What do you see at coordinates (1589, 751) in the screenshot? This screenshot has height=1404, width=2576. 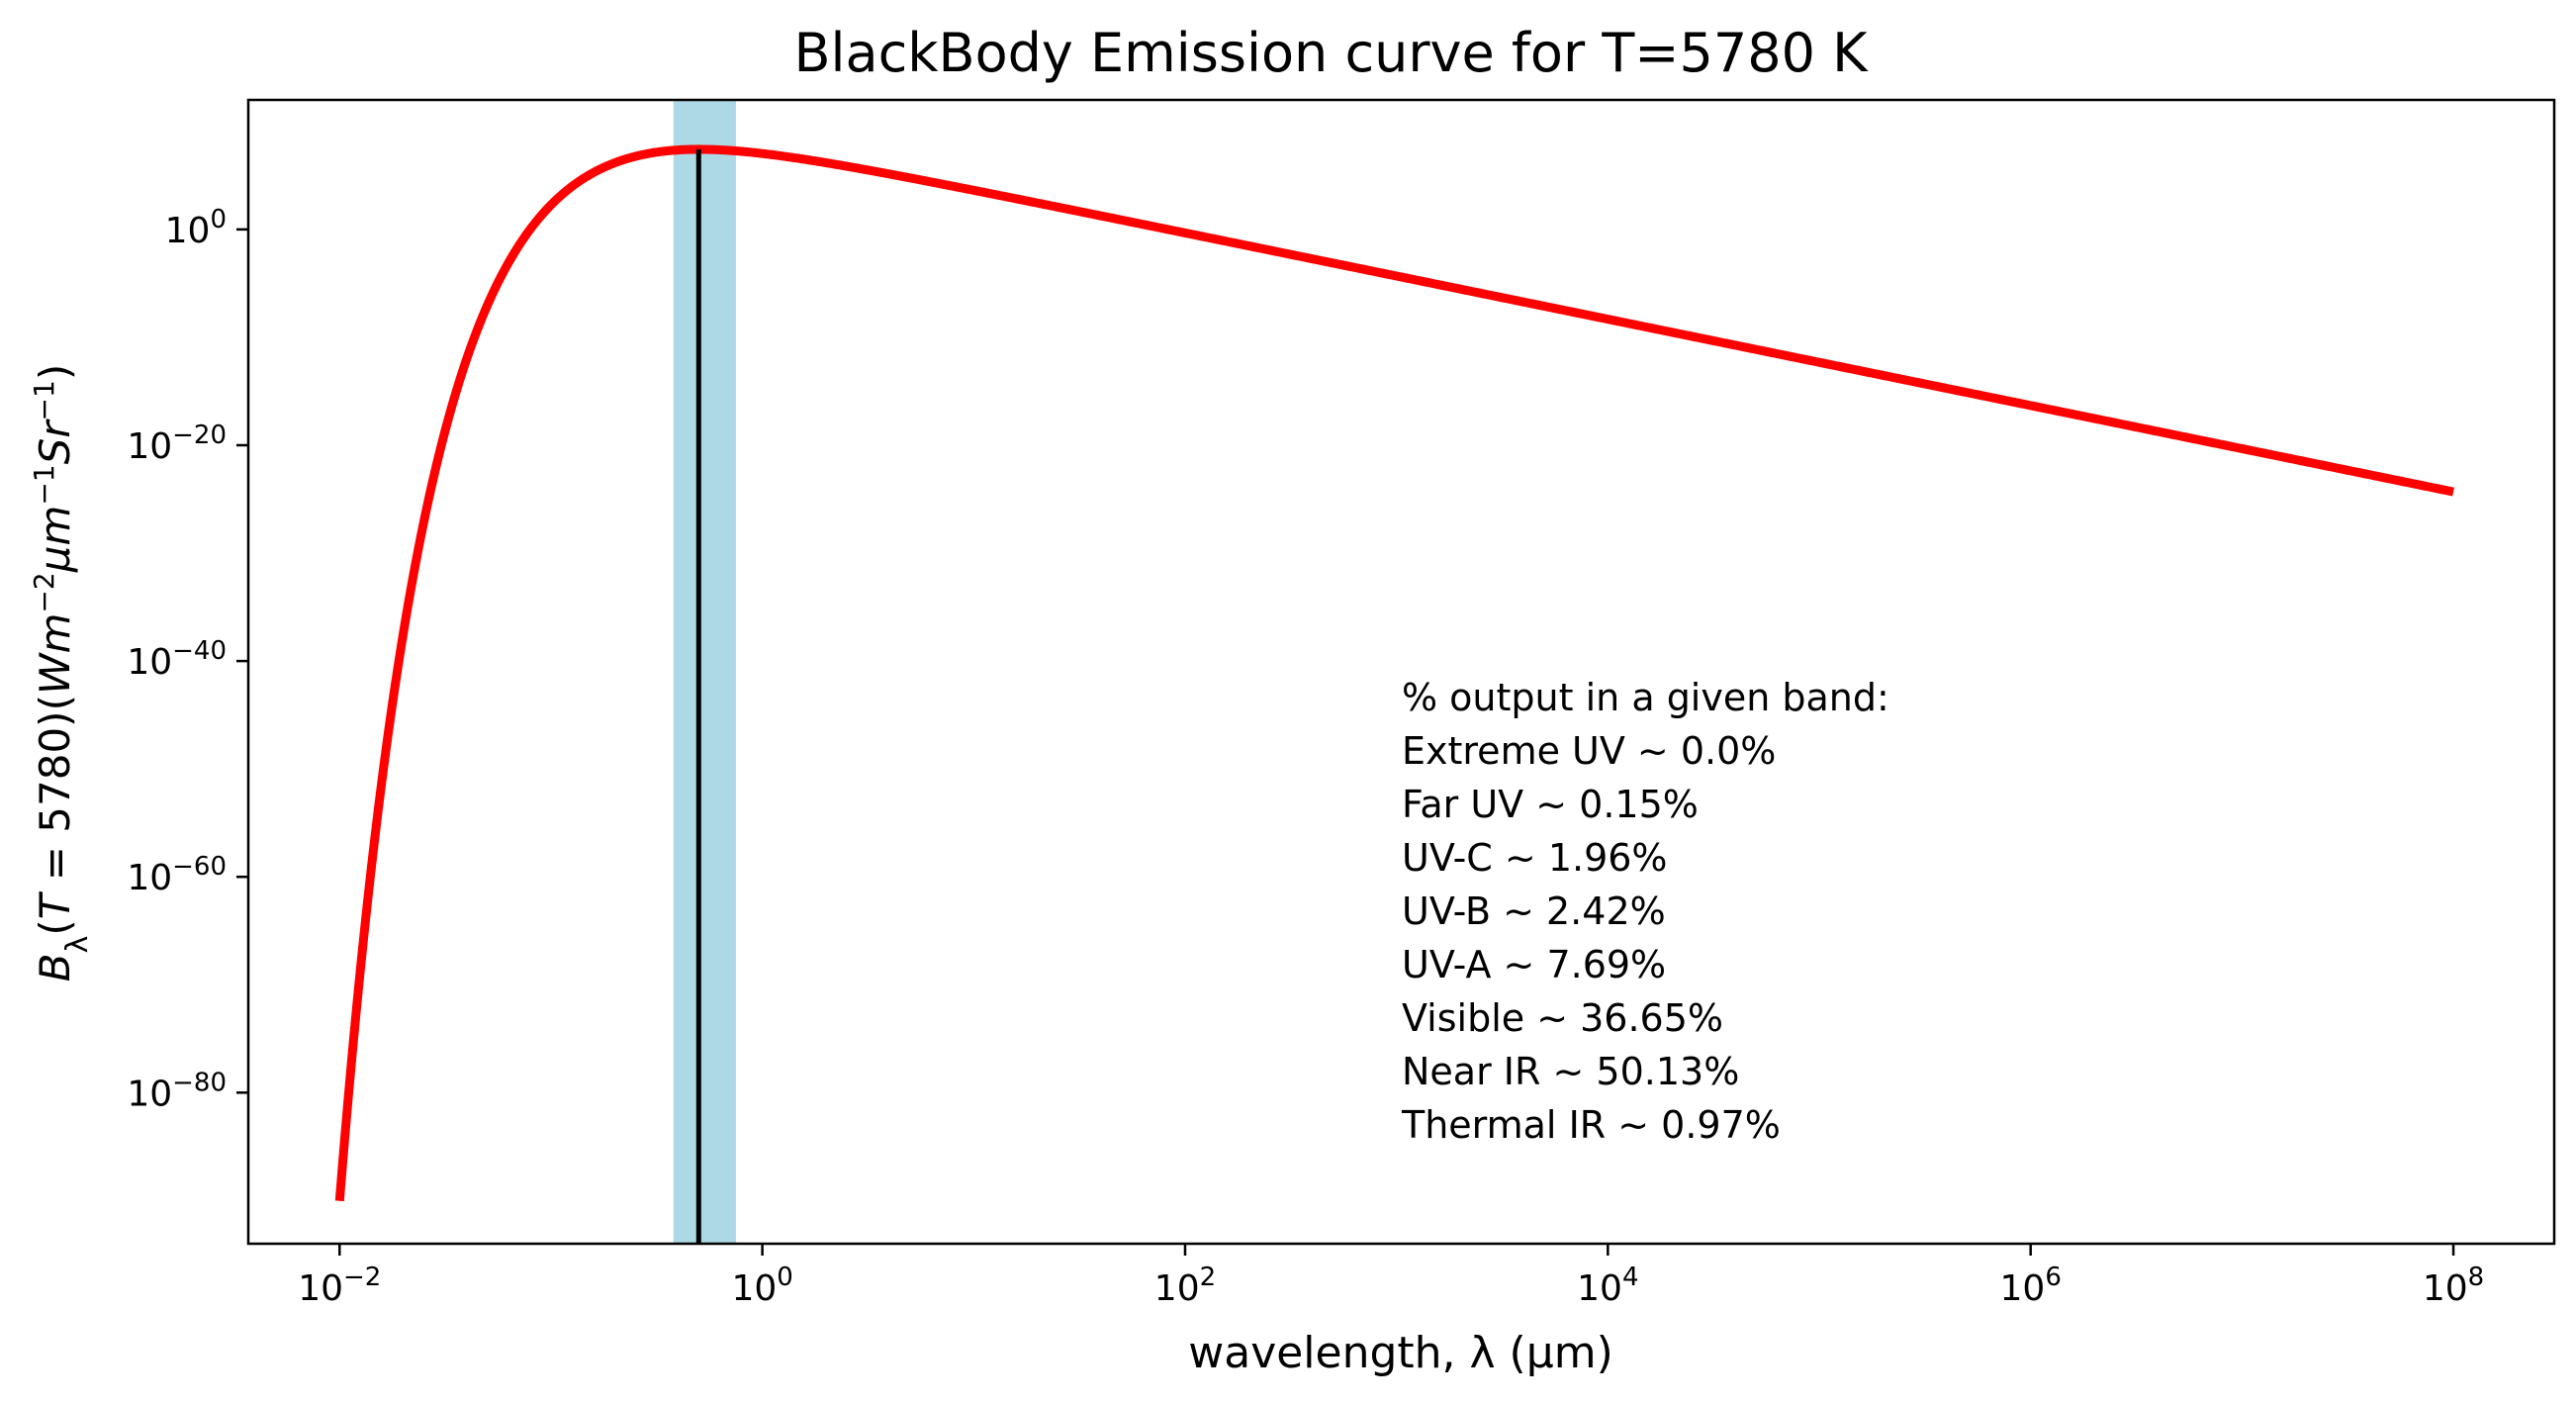 I see `annotation-line: Extreme UV ~ 0.0%` at bounding box center [1589, 751].